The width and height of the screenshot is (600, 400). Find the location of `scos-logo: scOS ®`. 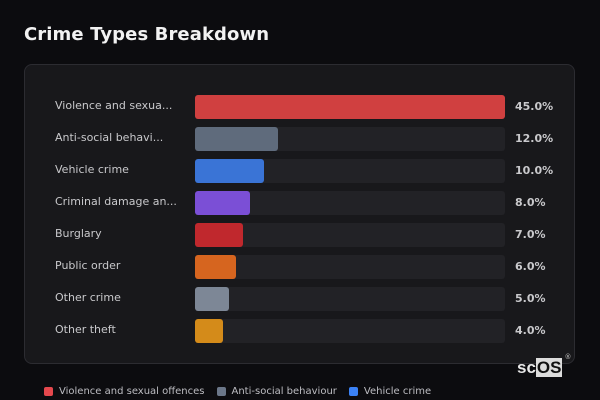

scos-logo: scOS ® is located at coordinates (543, 366).